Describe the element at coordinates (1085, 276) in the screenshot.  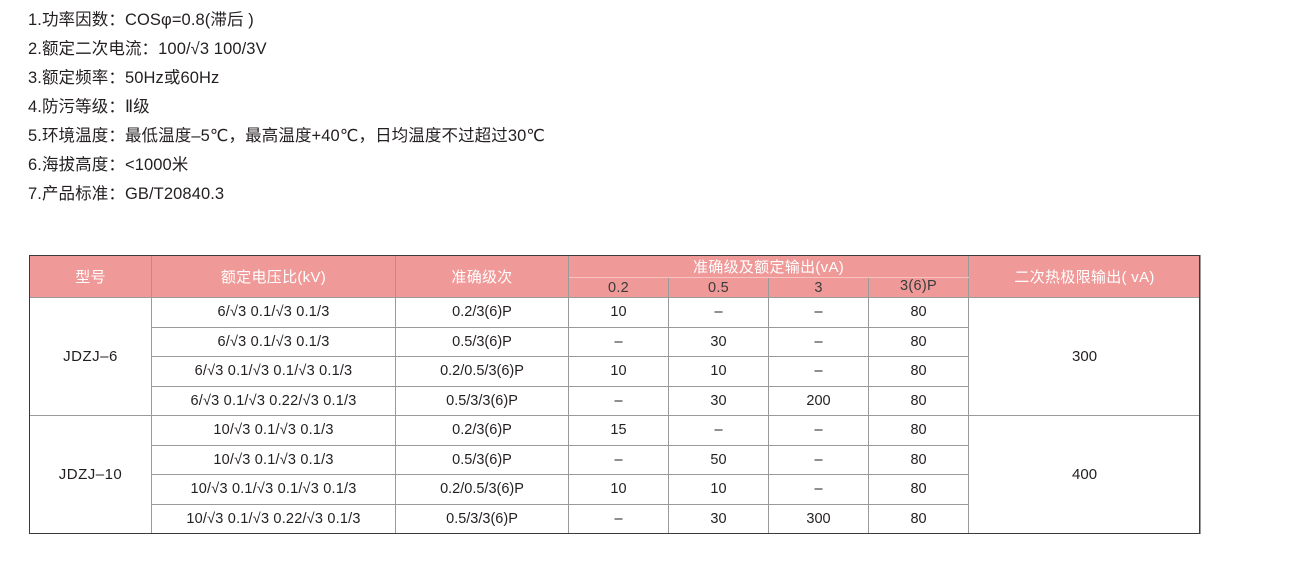
I see `header-thermal-limit: 二次热极限输出( vA)` at that location.